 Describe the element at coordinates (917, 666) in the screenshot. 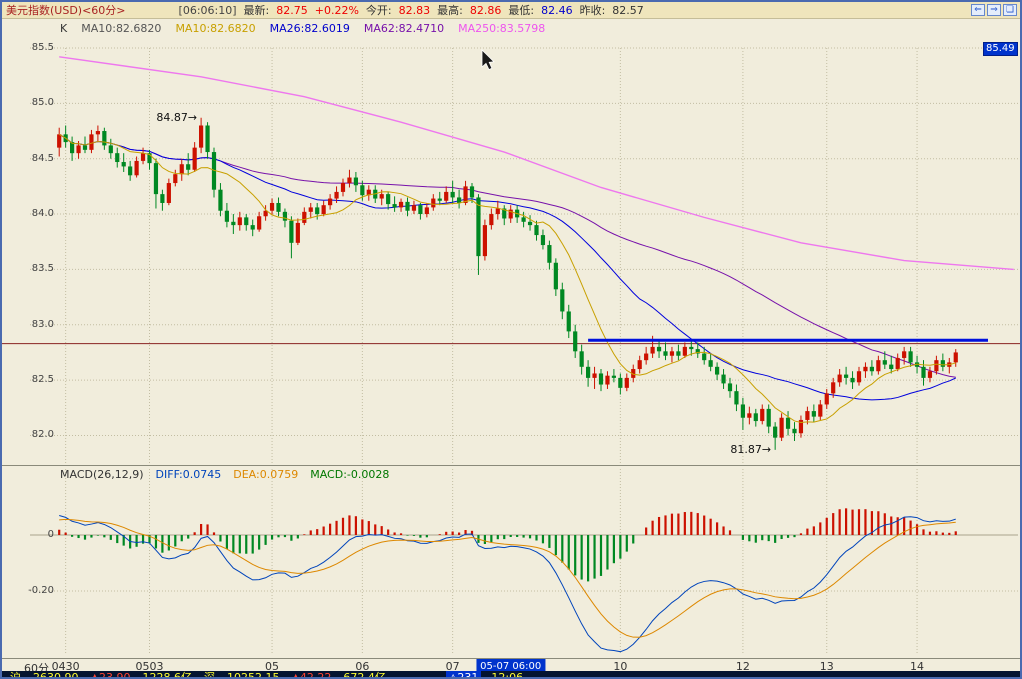

I see `time-tick-label: 14` at that location.